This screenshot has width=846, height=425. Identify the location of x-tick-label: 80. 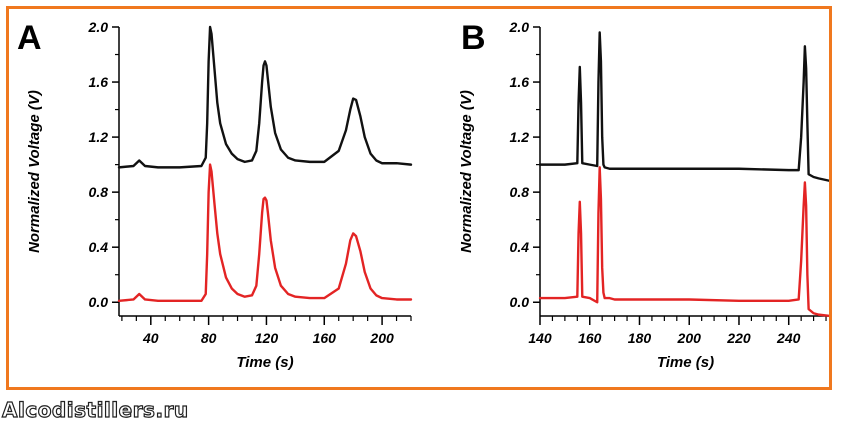
(209, 338).